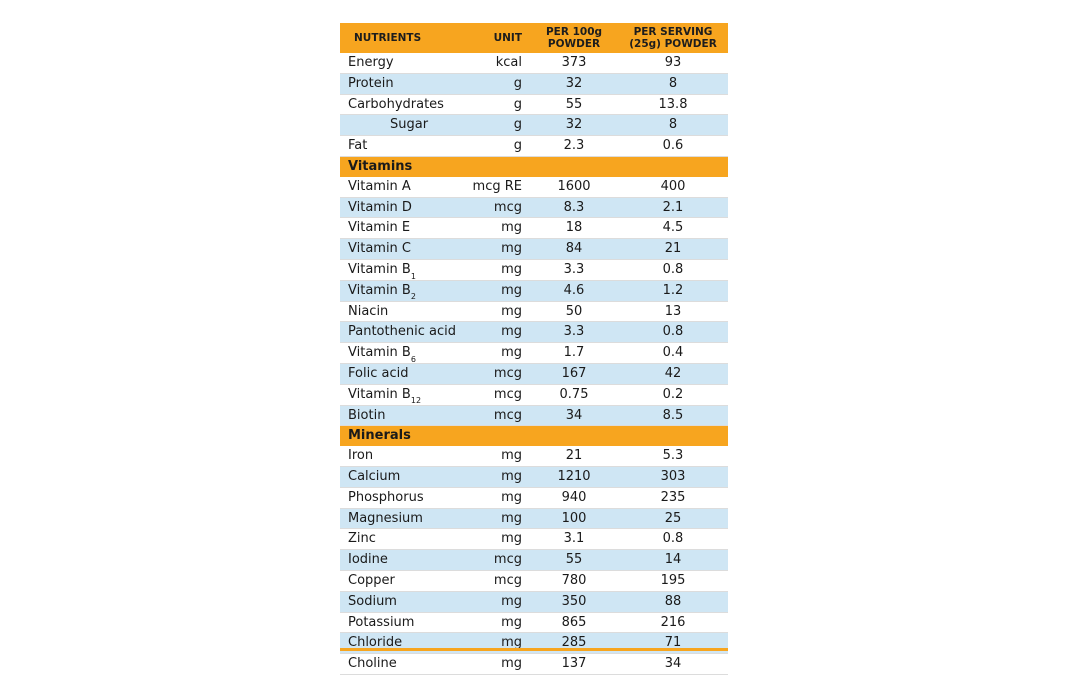 The image size is (1068, 675). I want to click on value-per-serving: 400, so click(673, 187).